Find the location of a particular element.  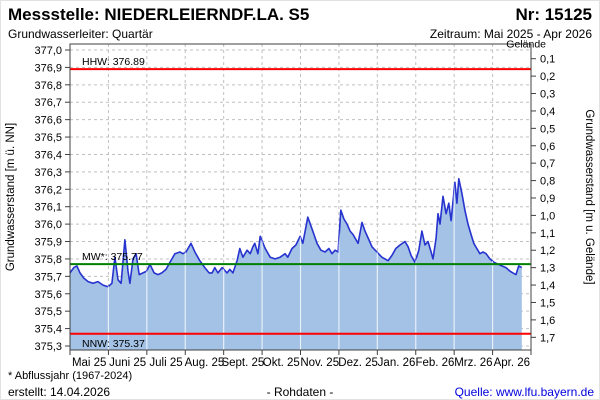

left-tick-label: 375,8 is located at coordinates (48, 260).